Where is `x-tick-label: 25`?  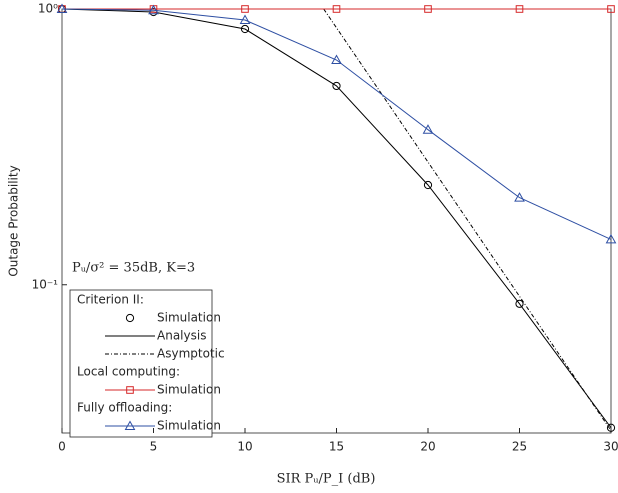
x-tick-label: 25 is located at coordinates (519, 447).